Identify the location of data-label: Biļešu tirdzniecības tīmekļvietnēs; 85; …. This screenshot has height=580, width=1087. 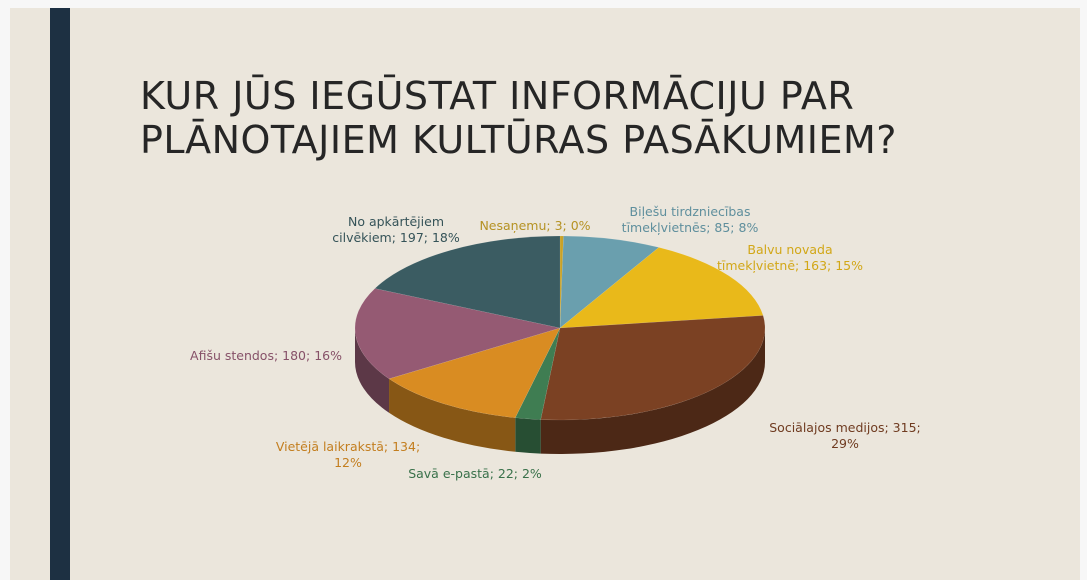
(690, 219).